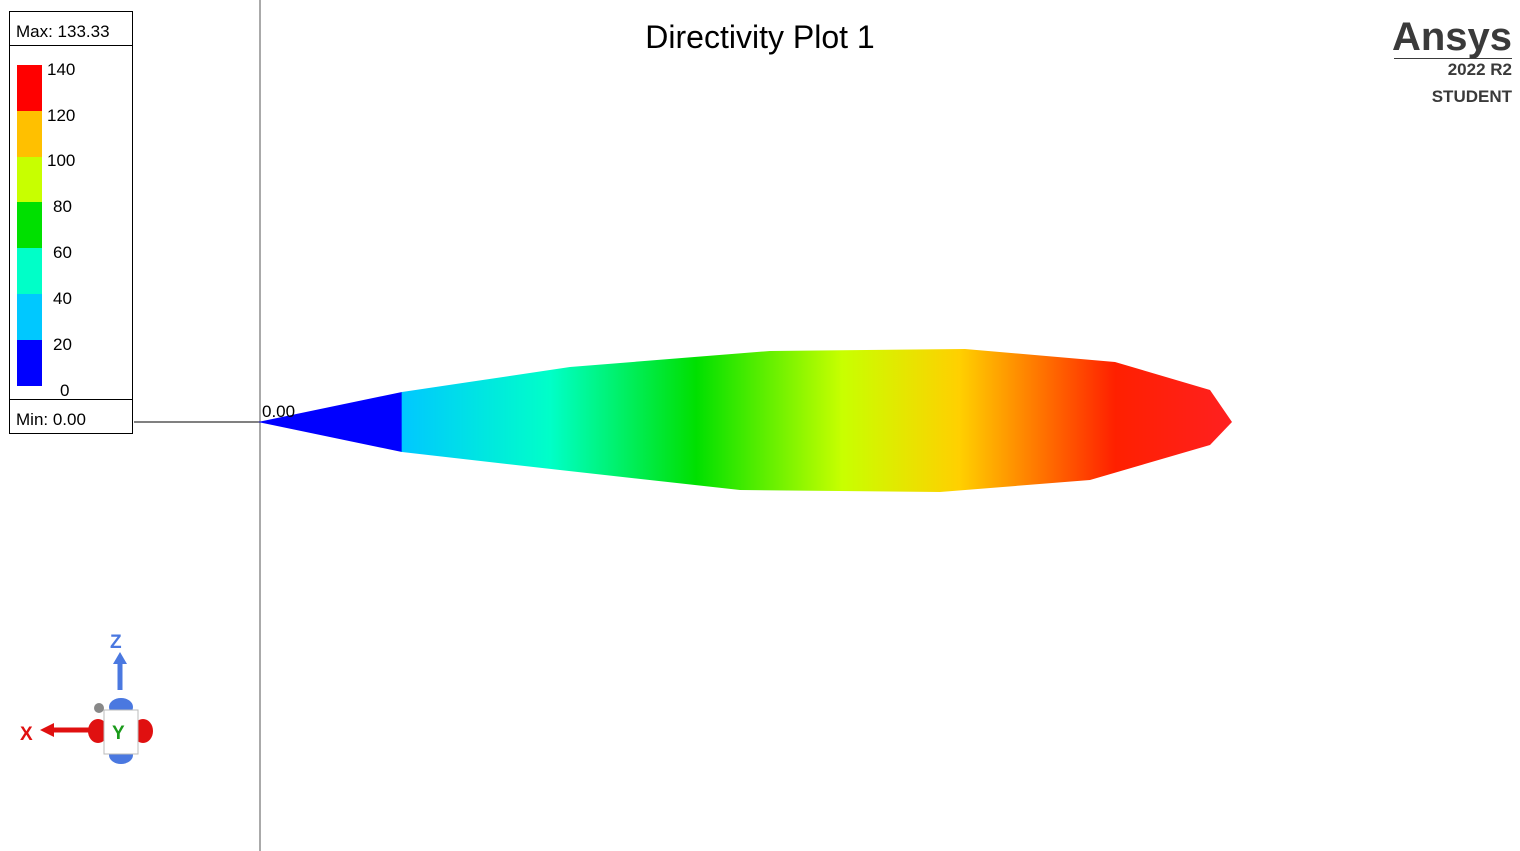  Describe the element at coordinates (62, 206) in the screenshot. I see `legend-tick-3: 80` at that location.